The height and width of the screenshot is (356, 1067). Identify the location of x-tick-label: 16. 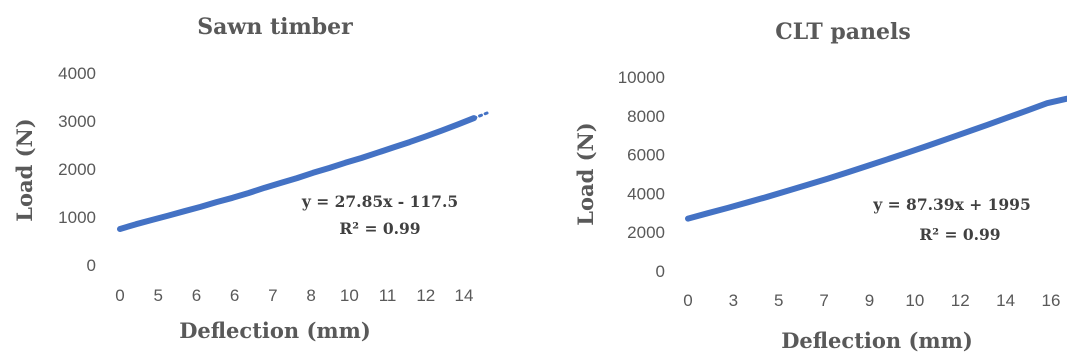
(1051, 300).